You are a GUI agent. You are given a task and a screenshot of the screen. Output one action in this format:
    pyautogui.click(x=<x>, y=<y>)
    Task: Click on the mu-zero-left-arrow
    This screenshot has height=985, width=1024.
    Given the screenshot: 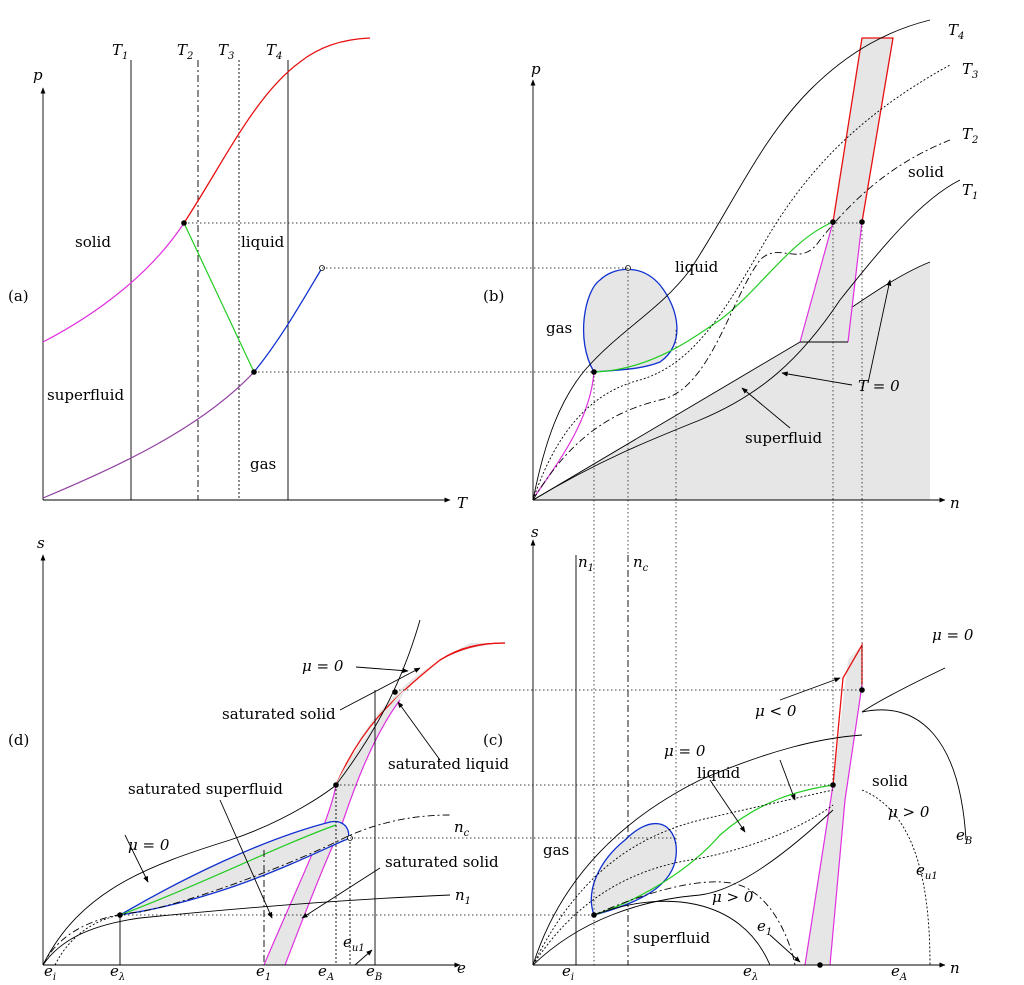 What is the action you would take?
    pyautogui.click(x=136, y=858)
    